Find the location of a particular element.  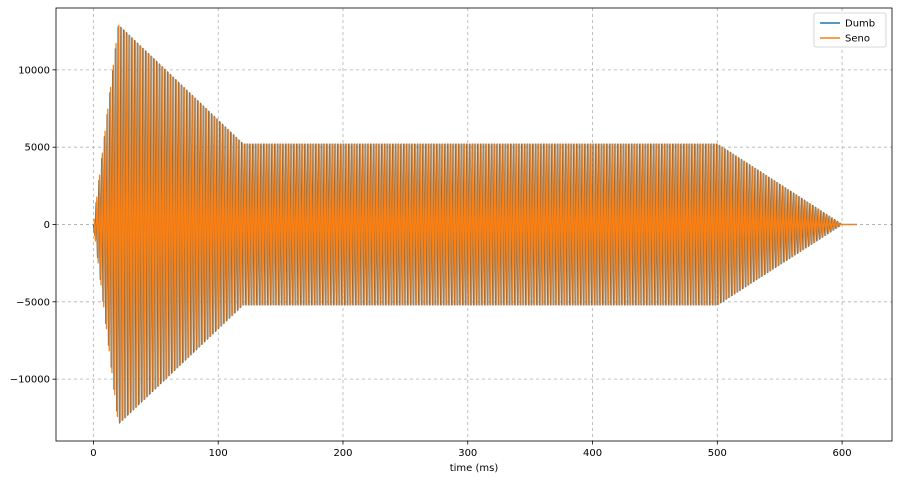

y-tick-label: −10000 is located at coordinates (30, 380).